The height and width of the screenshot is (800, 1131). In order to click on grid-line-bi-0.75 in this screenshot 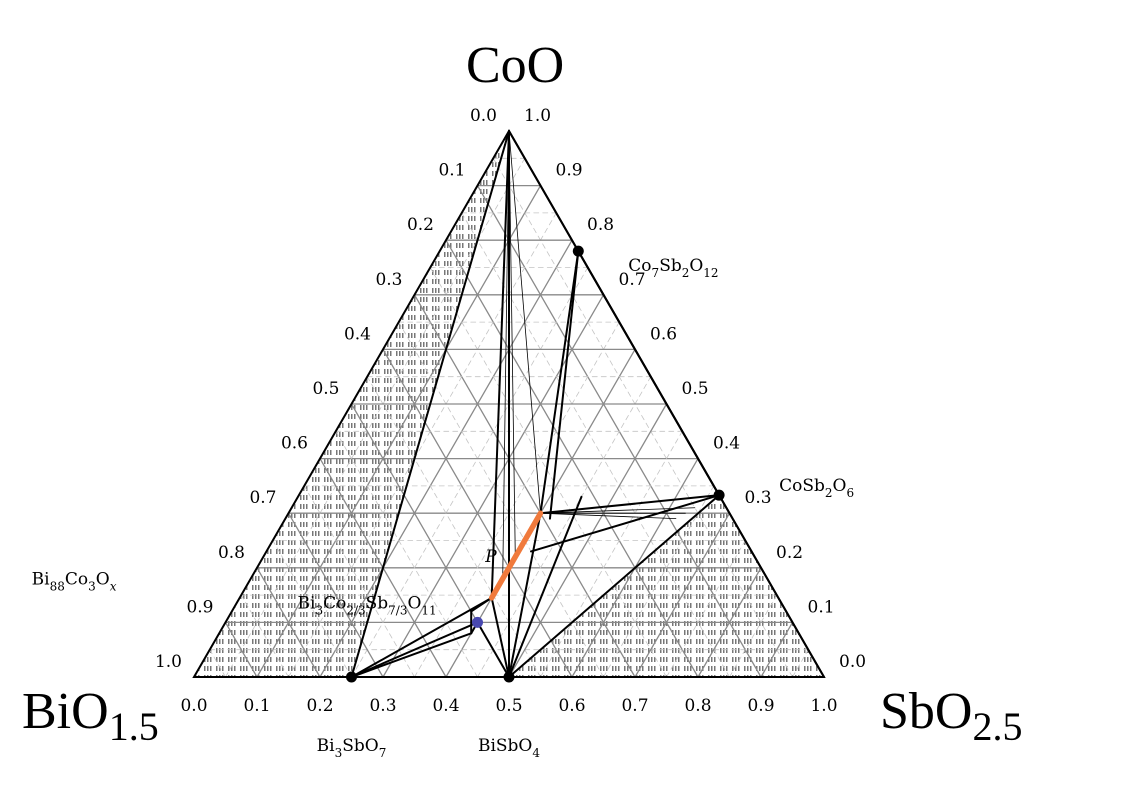, I will do `click(312, 609)`.